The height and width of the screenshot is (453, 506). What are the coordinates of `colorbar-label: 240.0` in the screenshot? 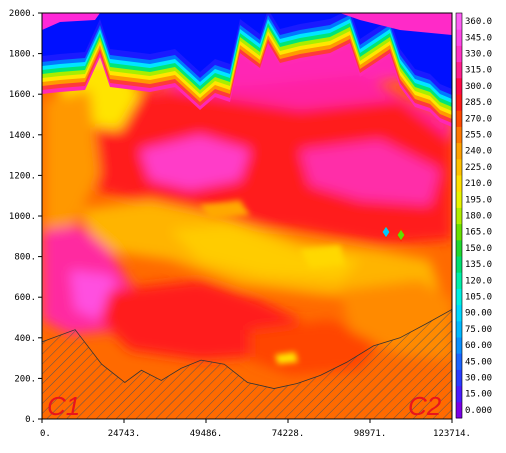 It's located at (478, 152).